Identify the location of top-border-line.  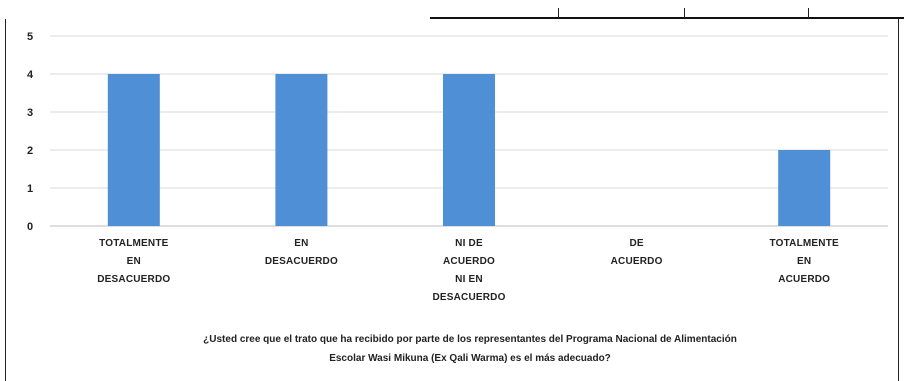
(667, 18).